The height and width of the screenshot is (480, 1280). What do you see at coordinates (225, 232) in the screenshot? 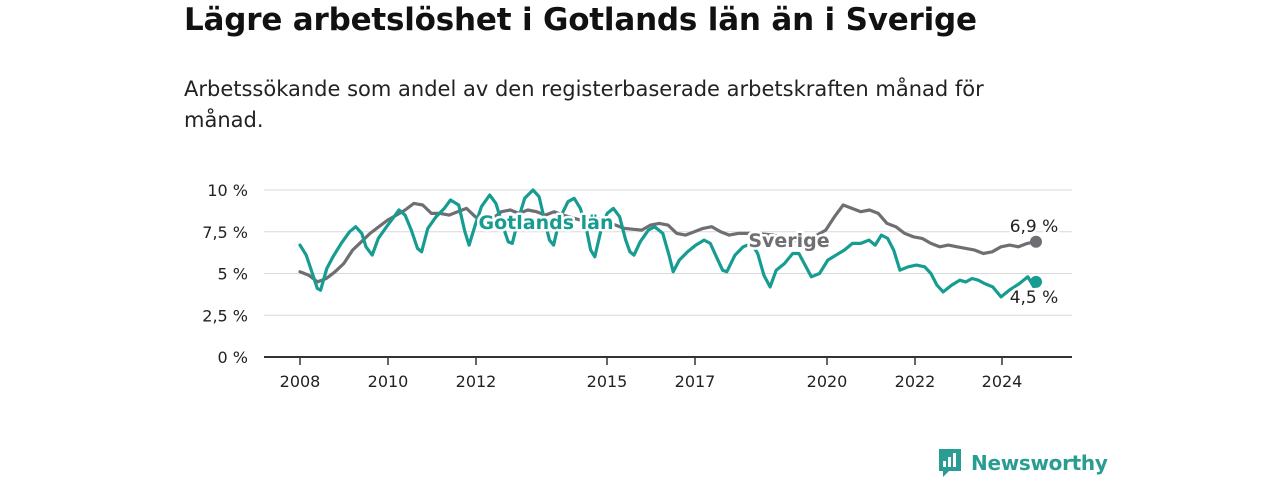
I see `y-tick-label: 7,5 %` at bounding box center [225, 232].